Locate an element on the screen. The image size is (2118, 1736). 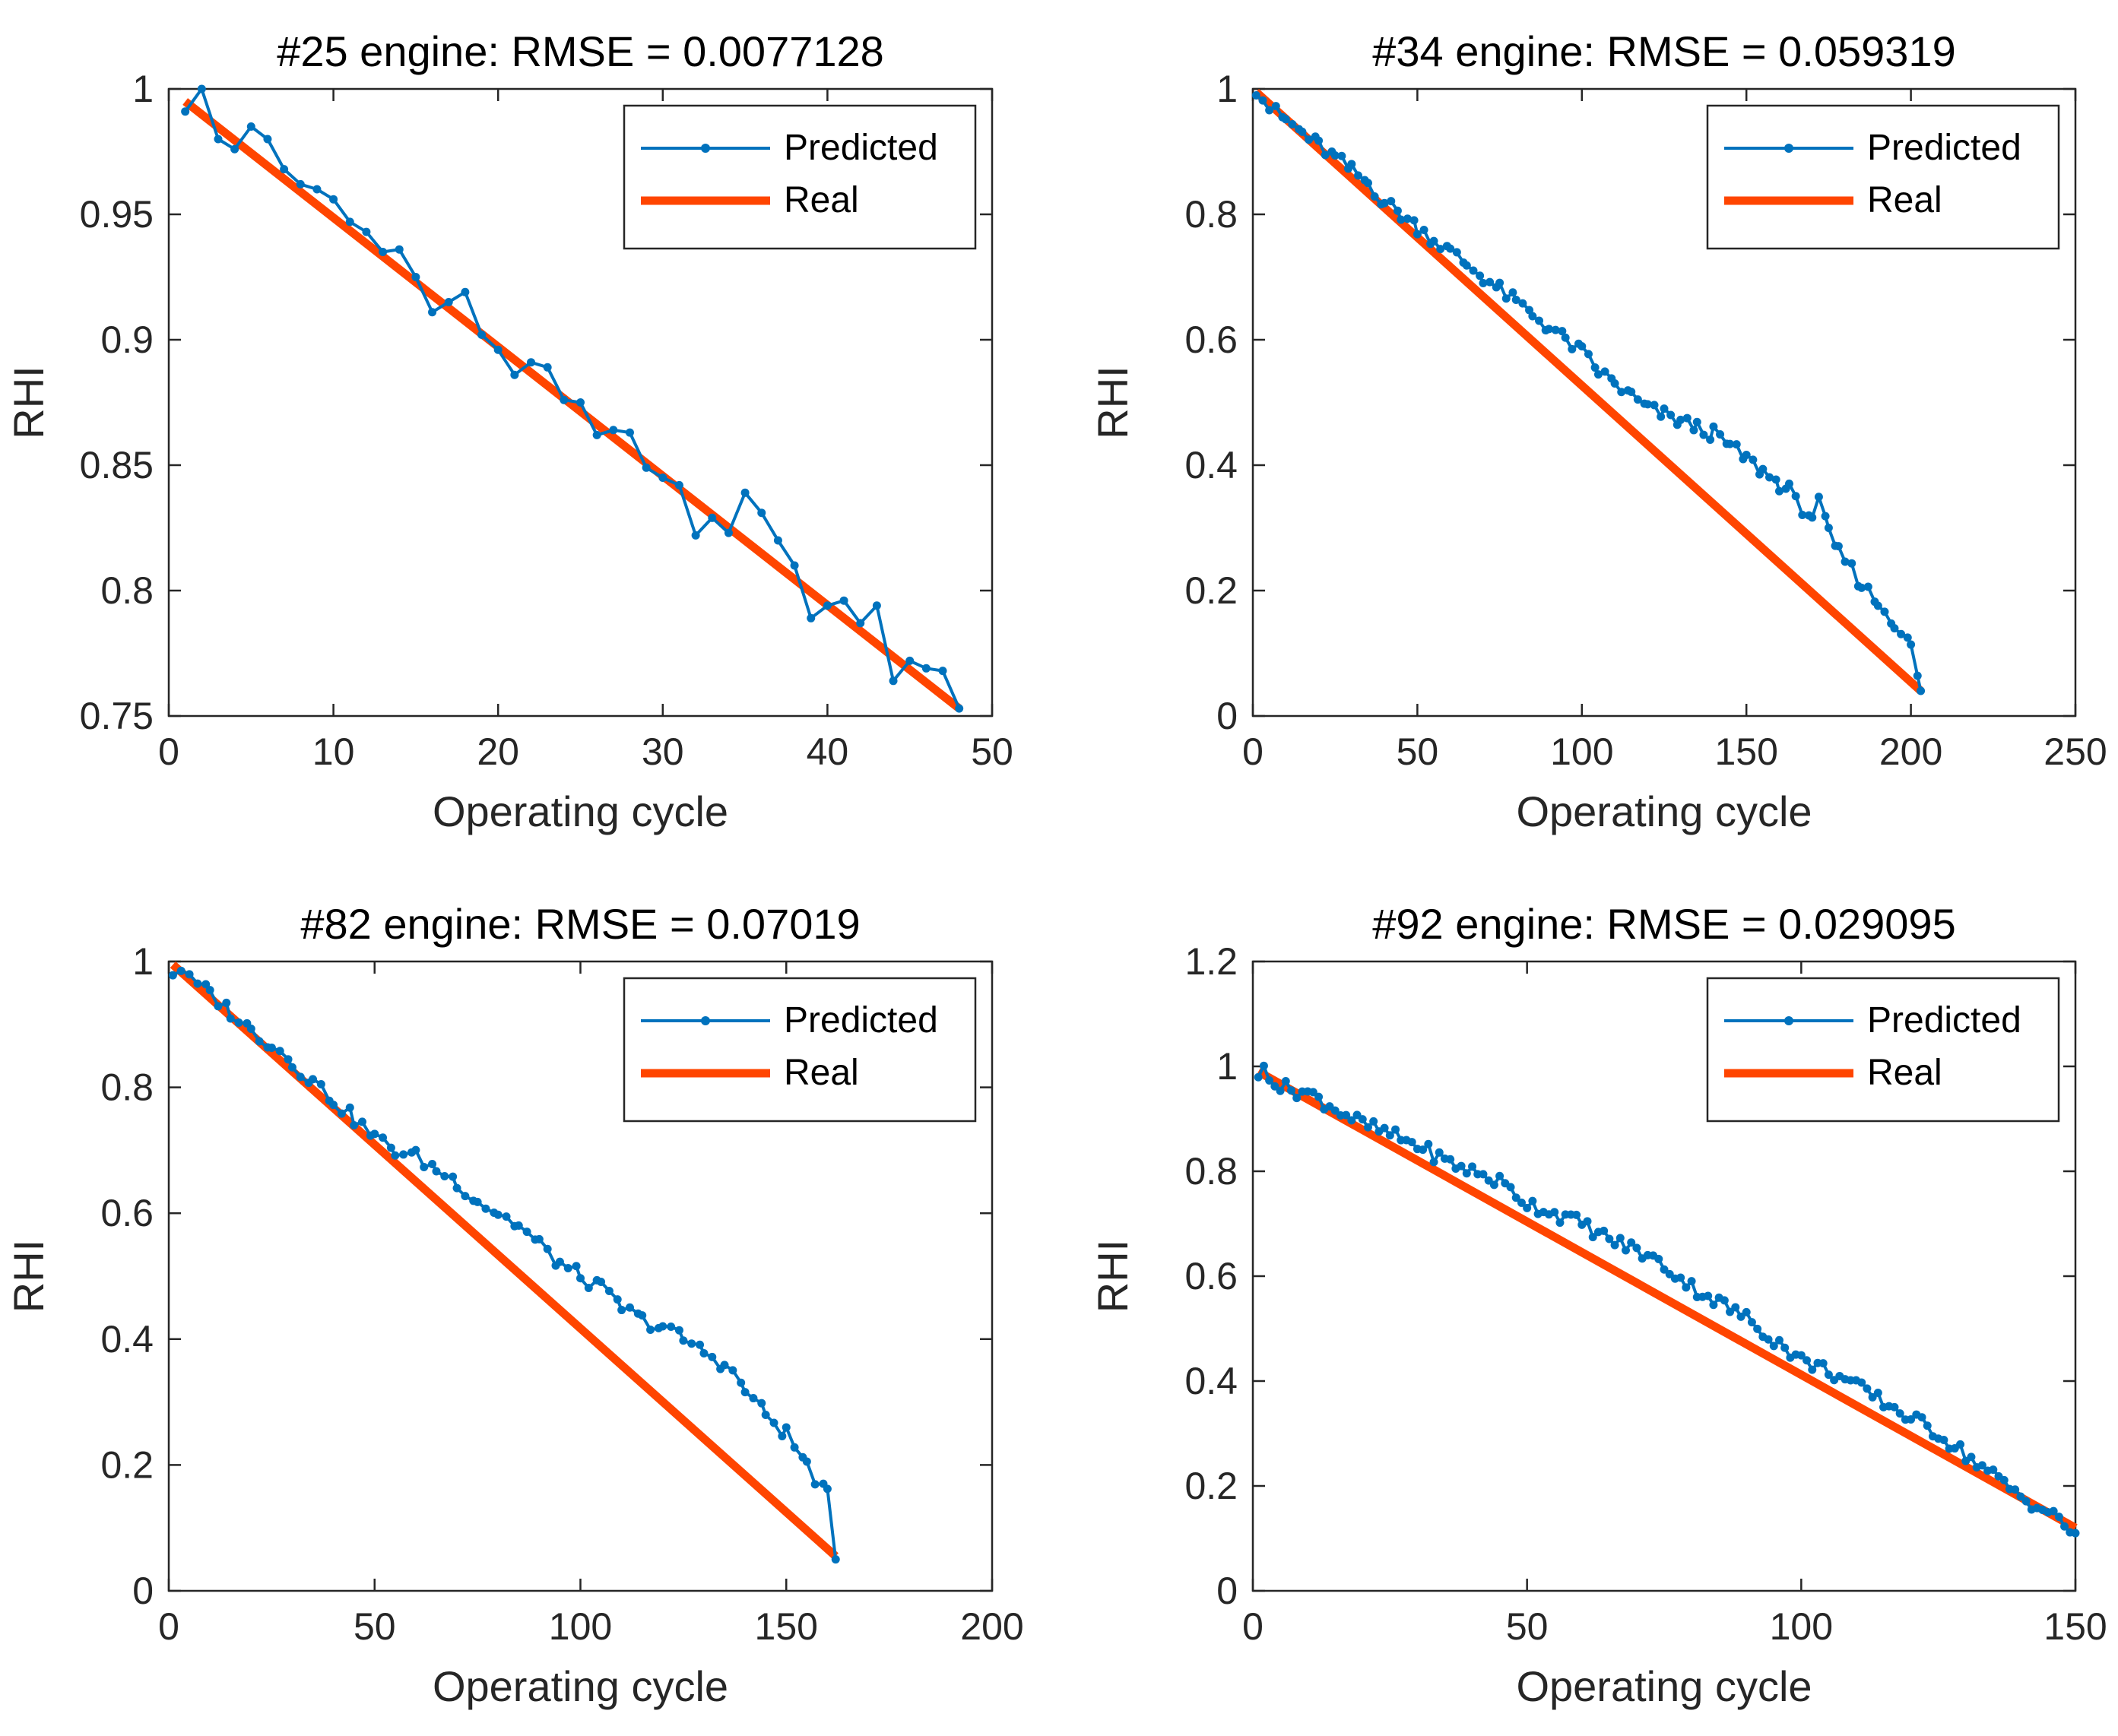
chart-title: #92 engine: RMSE = 0.029095 is located at coordinates (1664, 924).